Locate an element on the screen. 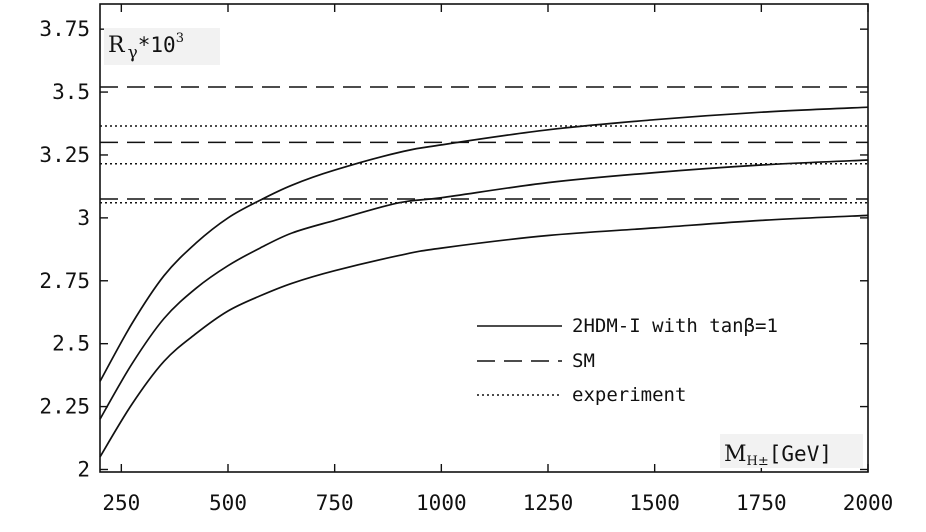 The height and width of the screenshot is (532, 926). legend-item-experiment: experiment is located at coordinates (581, 395).